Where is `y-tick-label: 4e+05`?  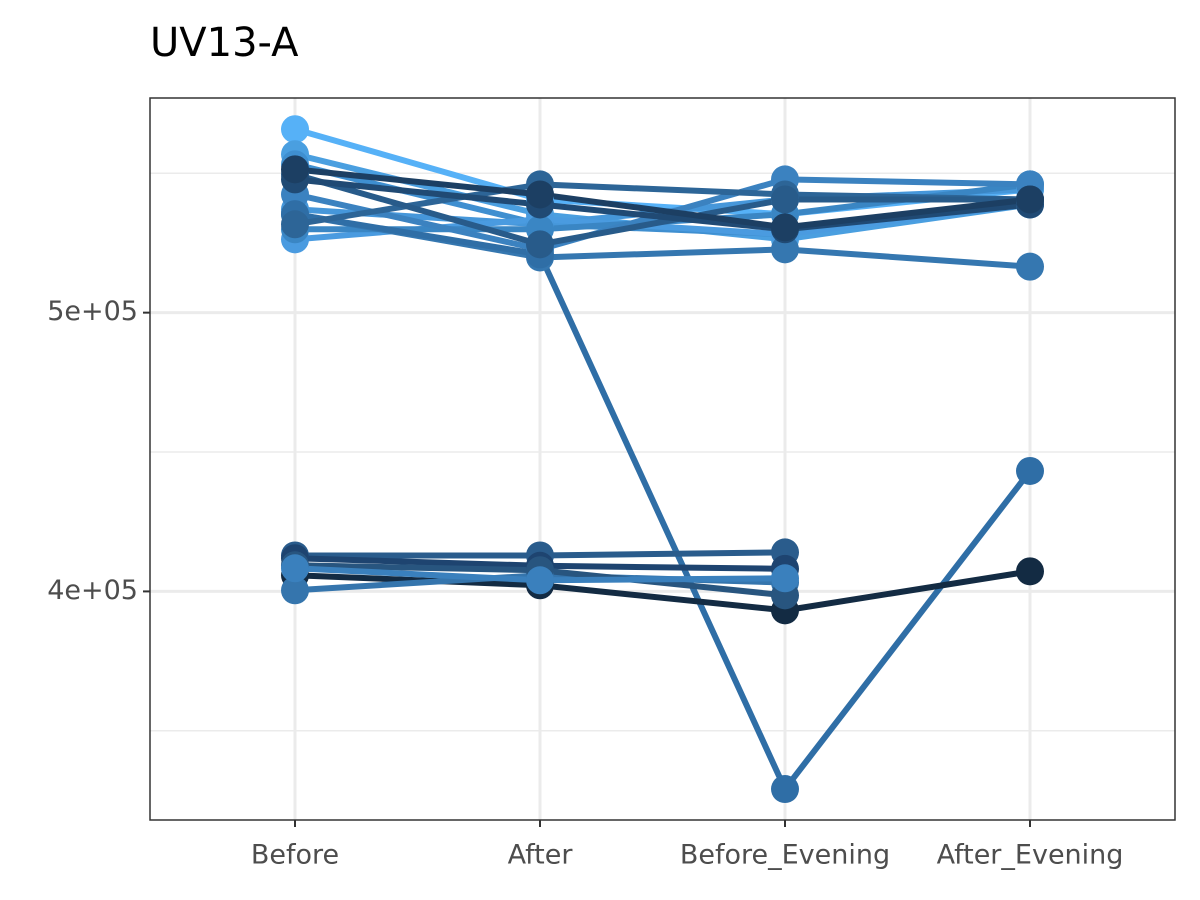 y-tick-label: 4e+05 is located at coordinates (92, 590).